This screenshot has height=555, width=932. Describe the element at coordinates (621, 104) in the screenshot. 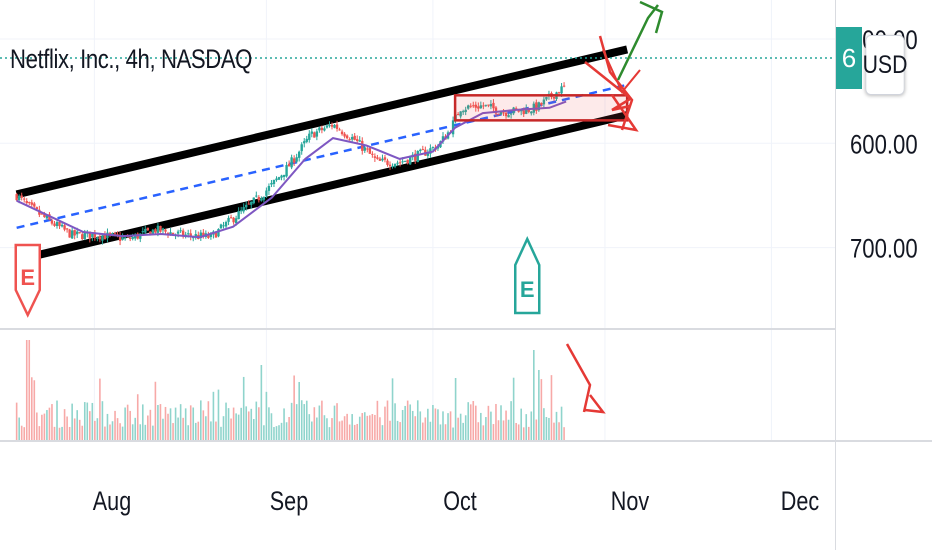

I see `red-arrow-head` at that location.